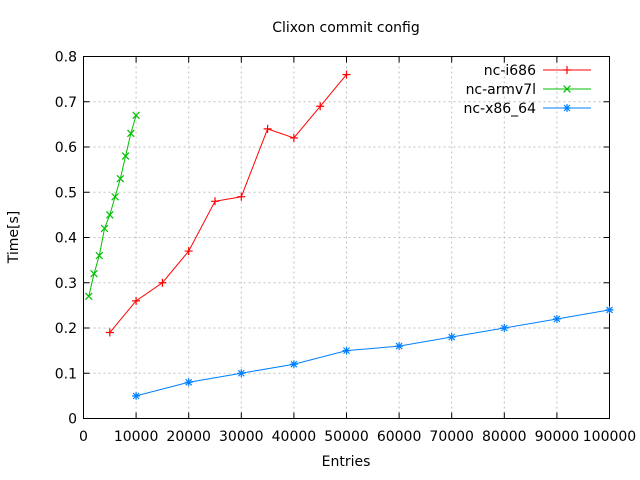 Image resolution: width=640 pixels, height=480 pixels. I want to click on chart-title: Clixon commit config, so click(346, 28).